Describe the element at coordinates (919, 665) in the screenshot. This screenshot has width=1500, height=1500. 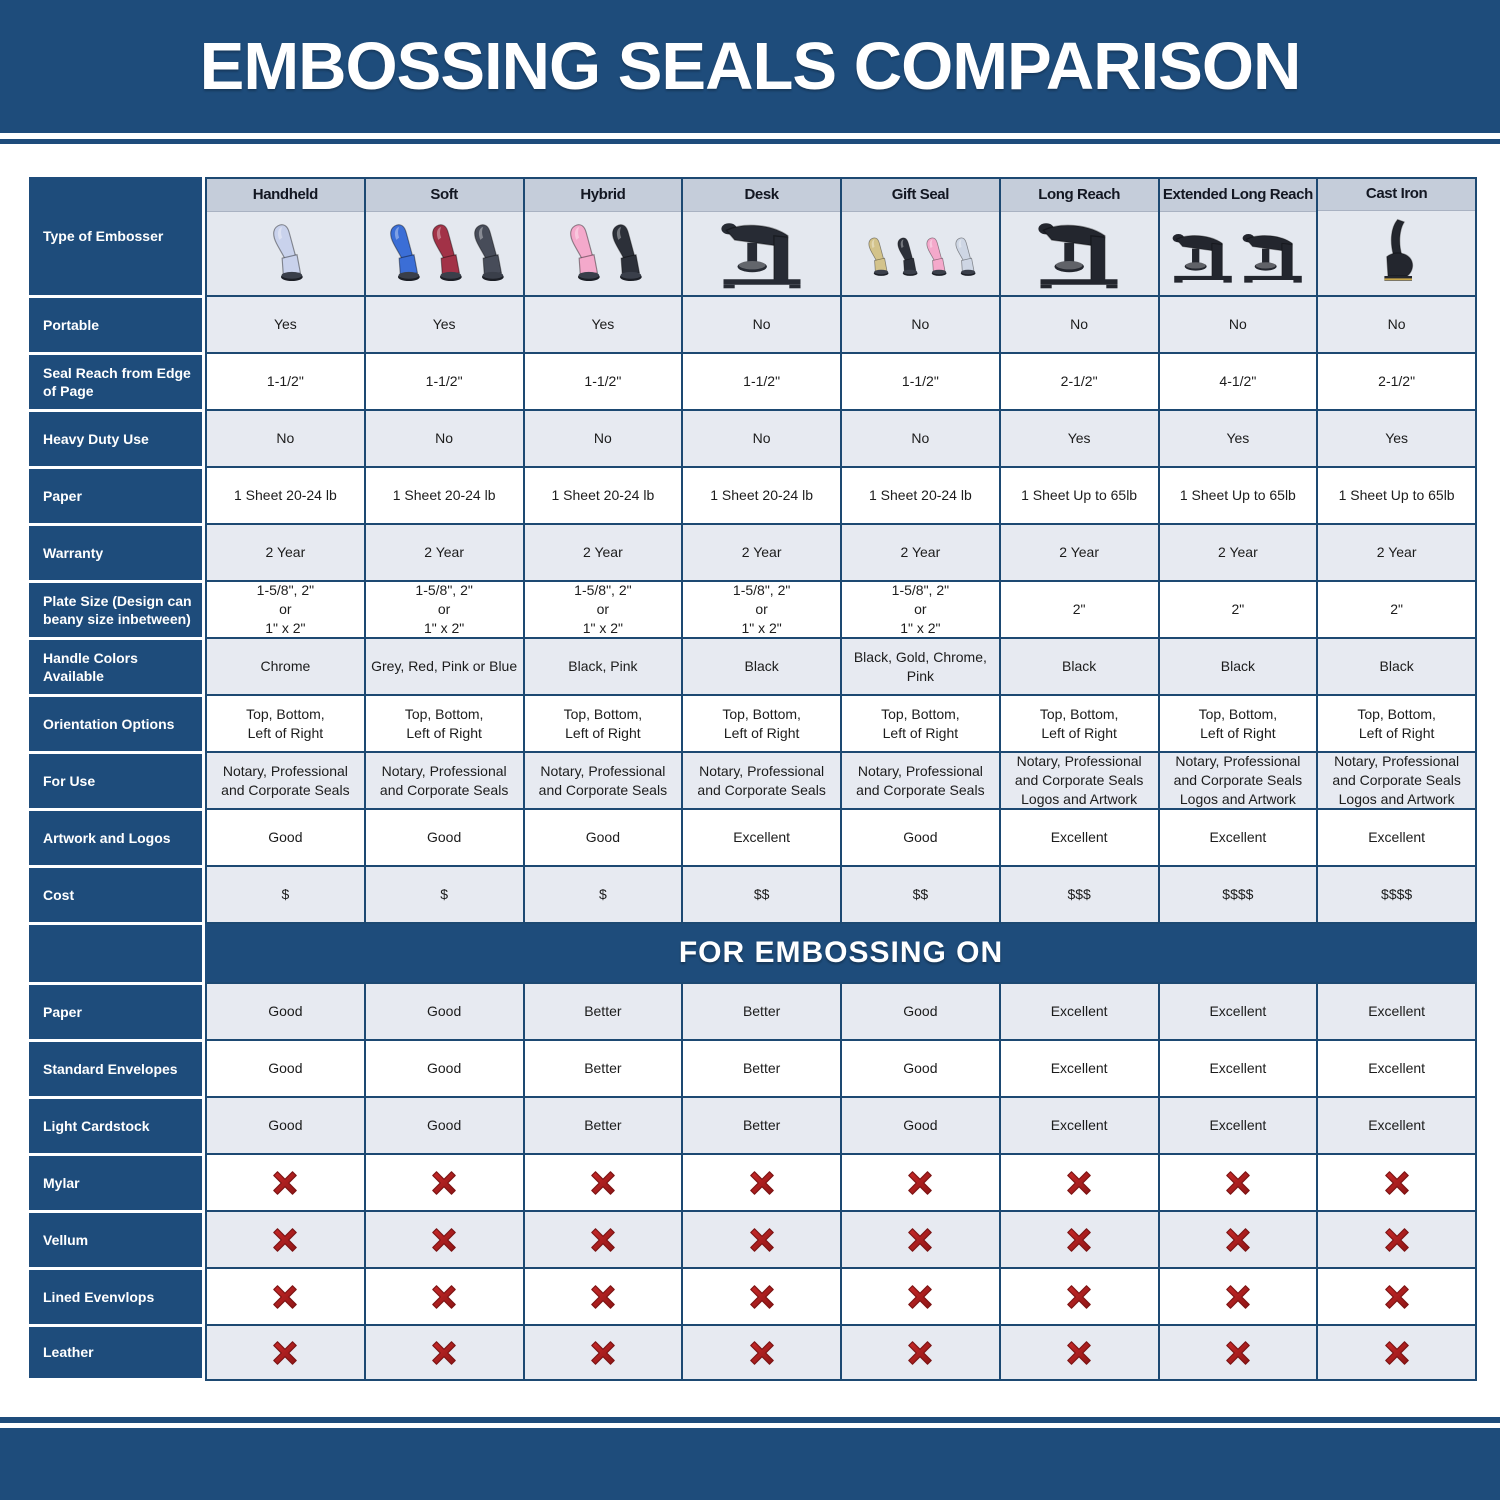
I see `cell-handle-colors-available-gift-seal: Black, Gold, Chrome, Pink` at that location.